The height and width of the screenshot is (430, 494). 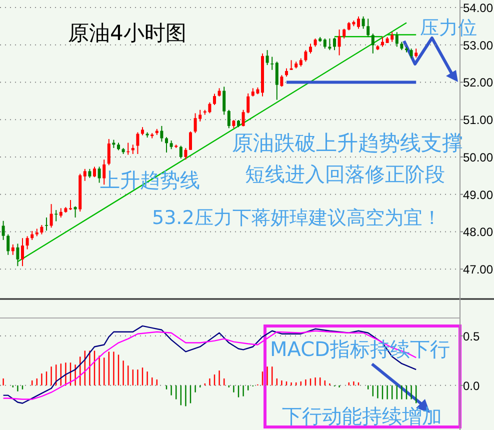 What do you see at coordinates (471, 385) in the screenshot?
I see `y-tick-label: 0.0` at bounding box center [471, 385].